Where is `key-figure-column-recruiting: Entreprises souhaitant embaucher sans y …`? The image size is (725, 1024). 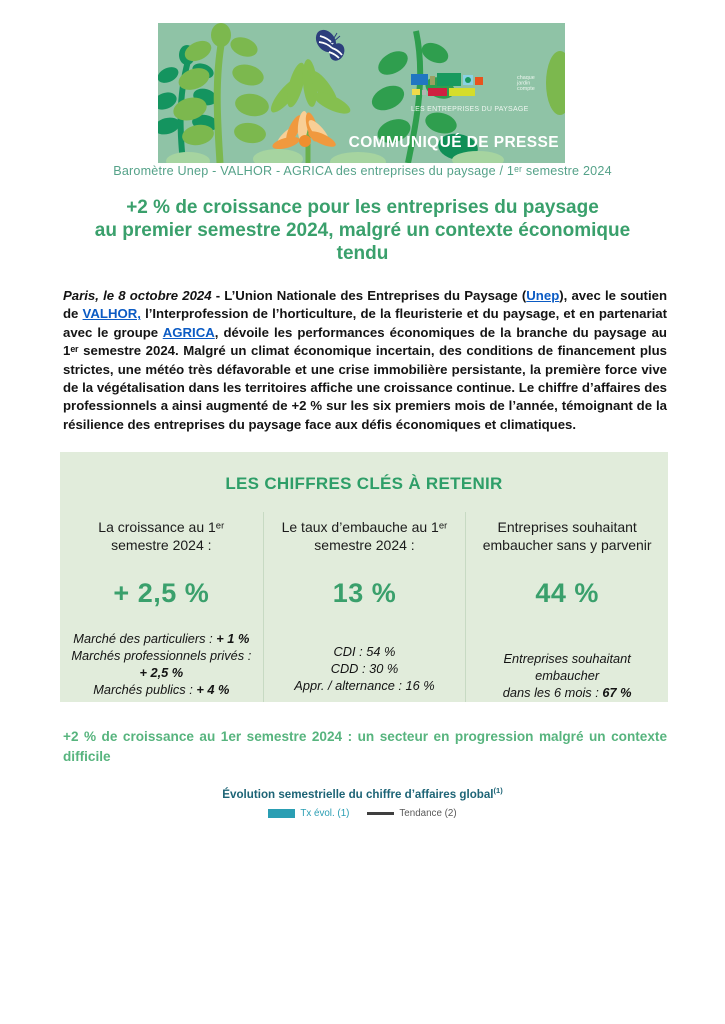 key-figure-column-recruiting: Entreprises souhaitant embaucher sans y … is located at coordinates (566, 607).